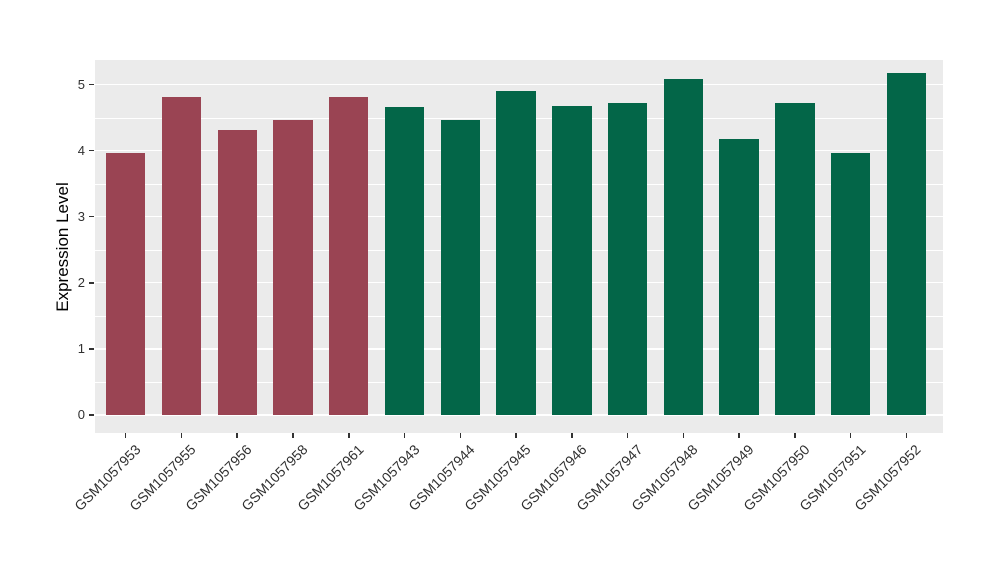 The height and width of the screenshot is (580, 1000). Describe the element at coordinates (739, 276) in the screenshot. I see `bar-GSM1057949` at that location.